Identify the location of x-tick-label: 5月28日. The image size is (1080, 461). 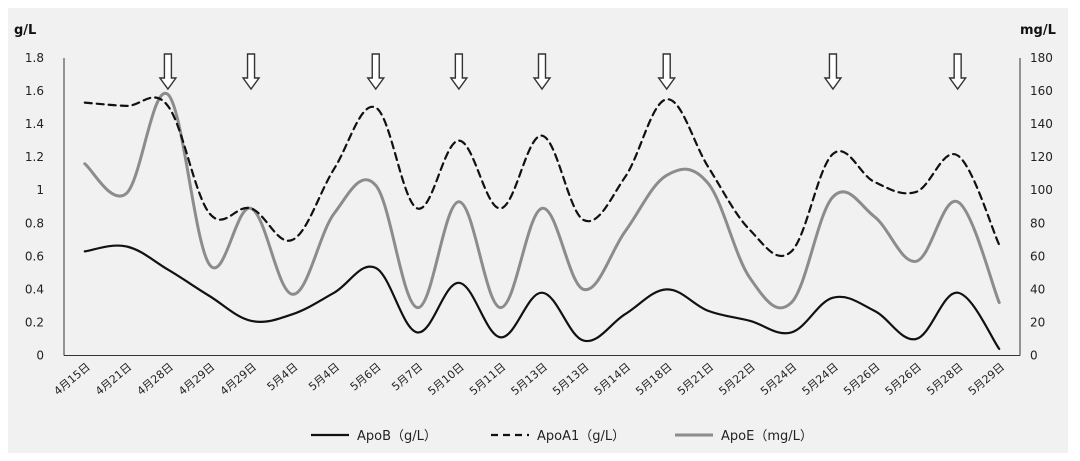
(944, 379).